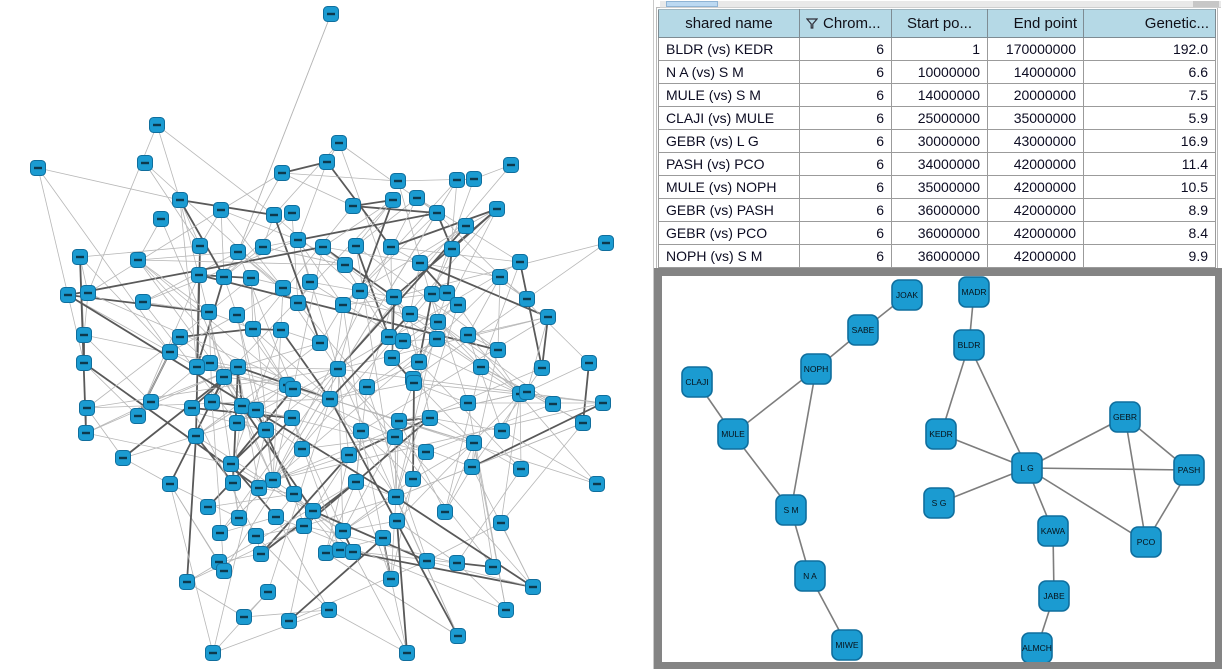  Describe the element at coordinates (729, 95) in the screenshot. I see `table-cell: MULE (vs) S M` at that location.